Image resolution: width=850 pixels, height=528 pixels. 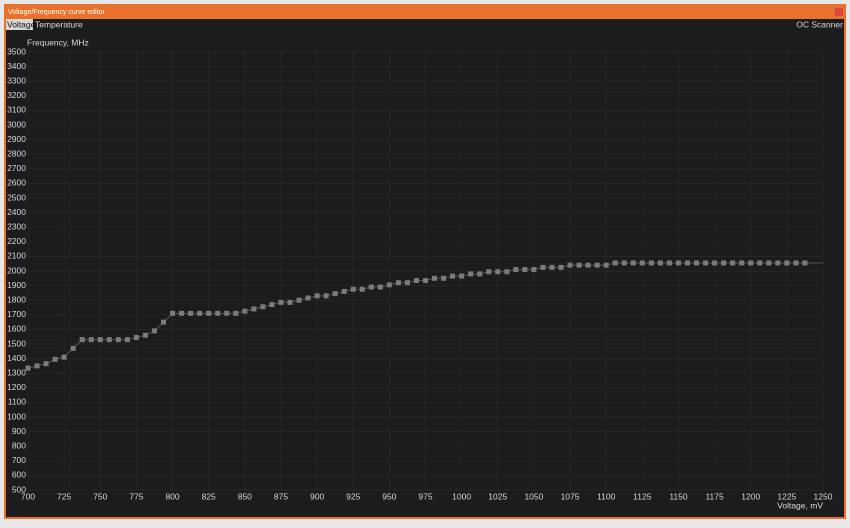 I want to click on x-tick-label: 1075, so click(x=570, y=496).